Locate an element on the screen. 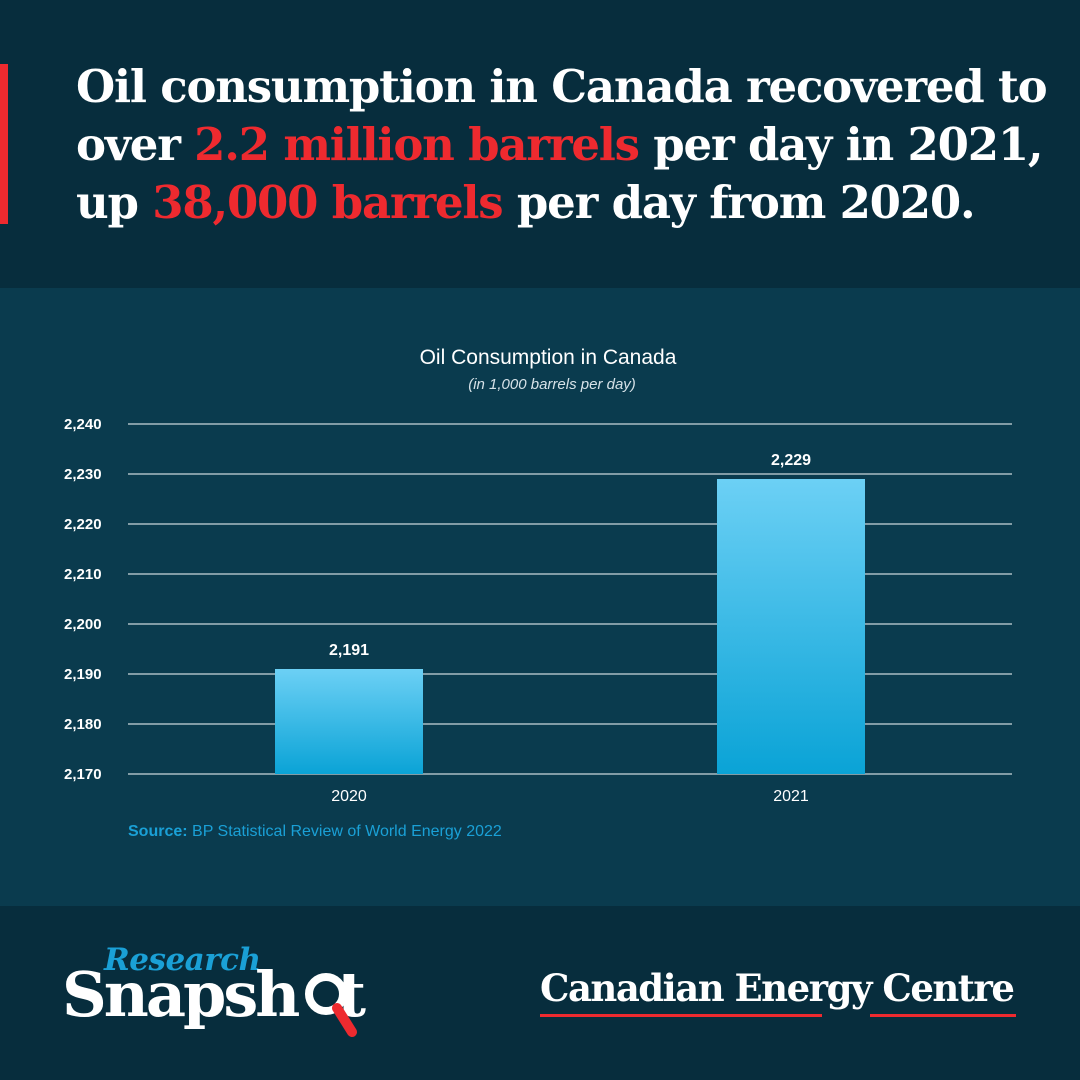 Image resolution: width=1080 pixels, height=1080 pixels. data-label: 2,229 is located at coordinates (791, 460).